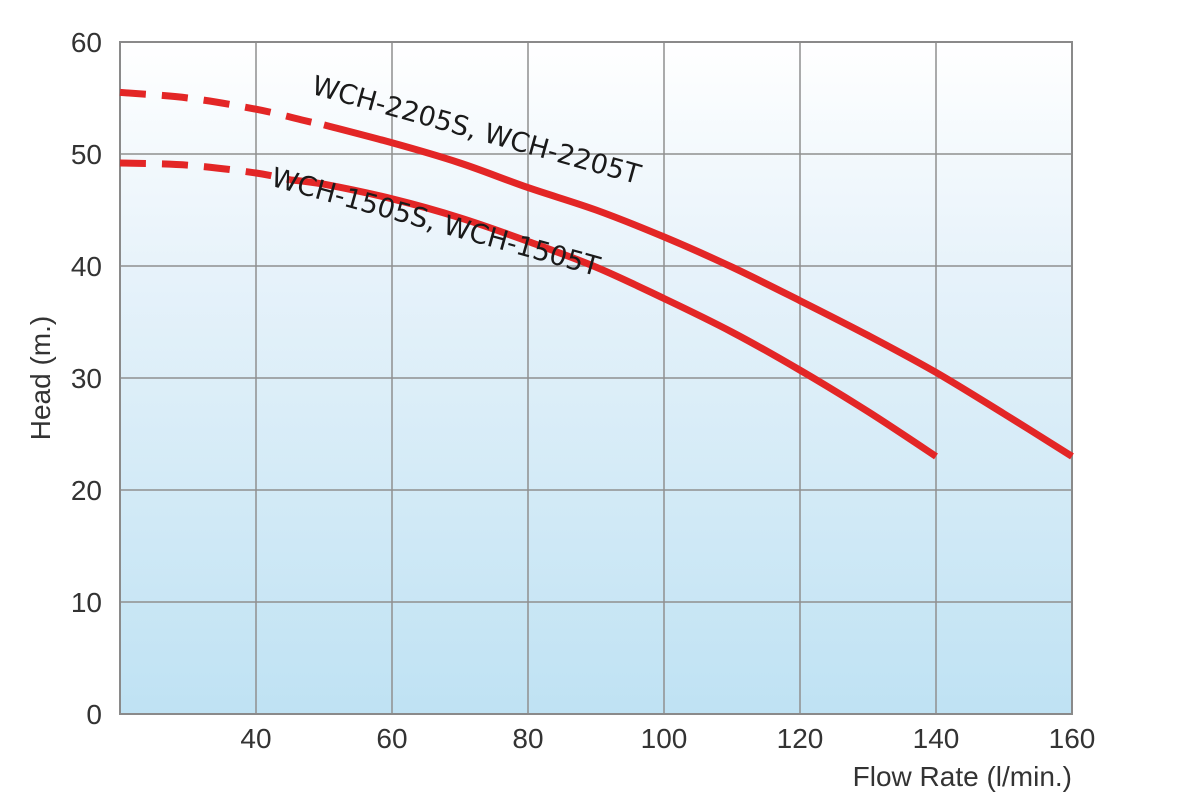 The width and height of the screenshot is (1200, 800). Describe the element at coordinates (86, 490) in the screenshot. I see `y-tick-label: 20` at that location.